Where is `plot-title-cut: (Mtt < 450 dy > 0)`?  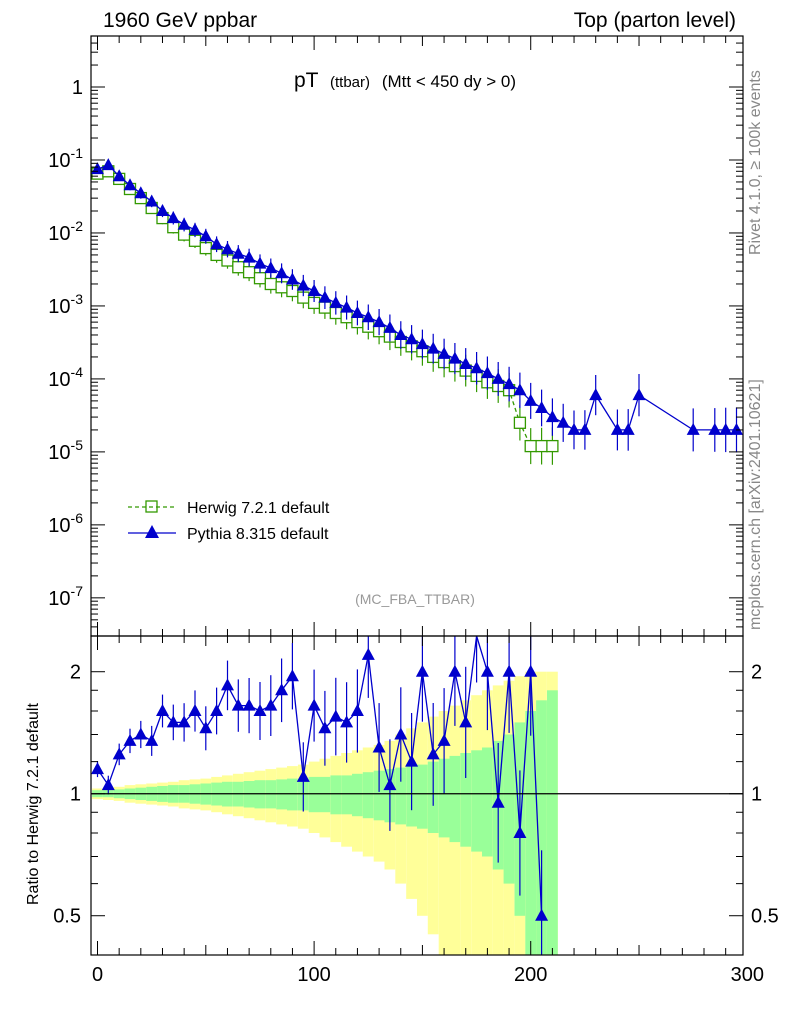 plot-title-cut: (Mtt < 450 dy > 0) is located at coordinates (449, 81).